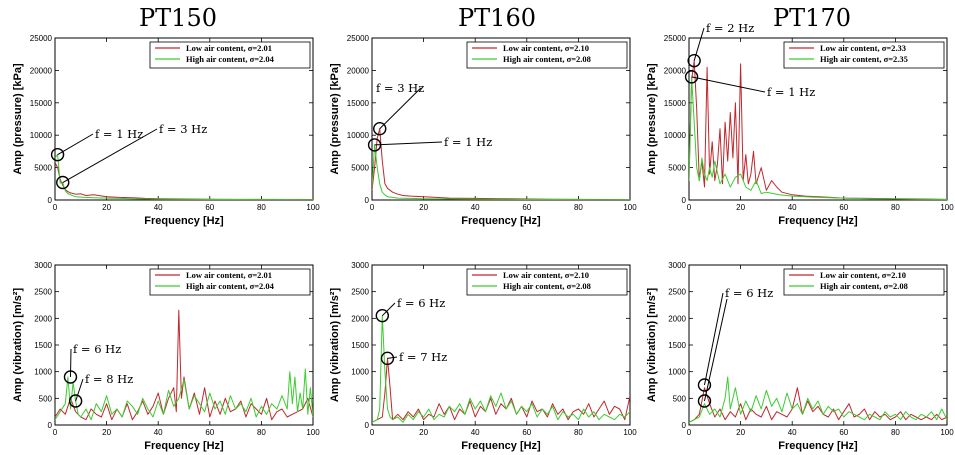  What do you see at coordinates (41, 135) in the screenshot?
I see `y-tick-label: 10000` at bounding box center [41, 135].